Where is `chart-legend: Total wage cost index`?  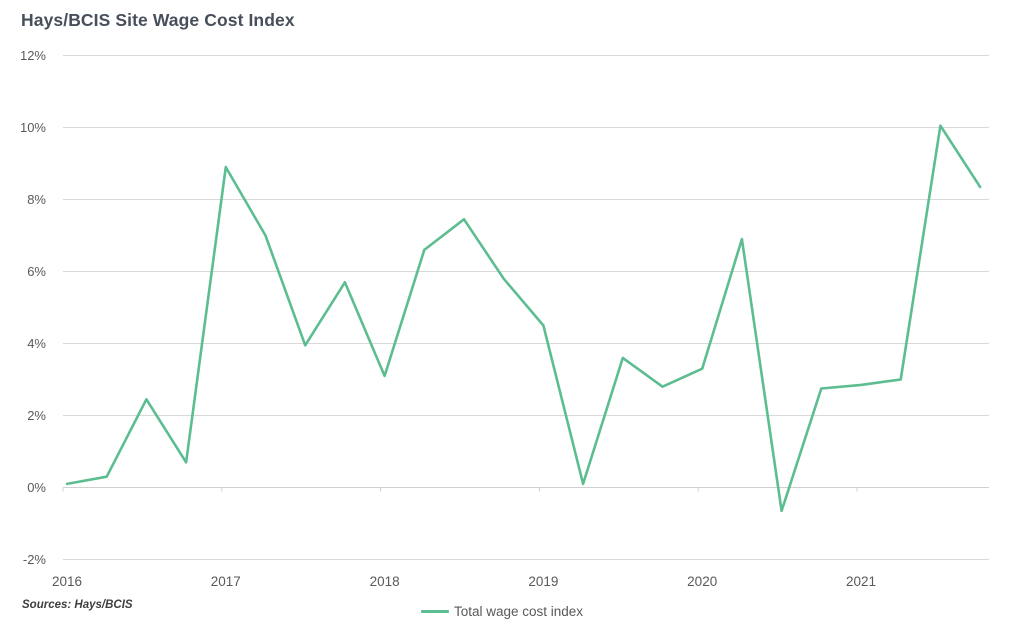
chart-legend: Total wage cost index is located at coordinates (502, 611).